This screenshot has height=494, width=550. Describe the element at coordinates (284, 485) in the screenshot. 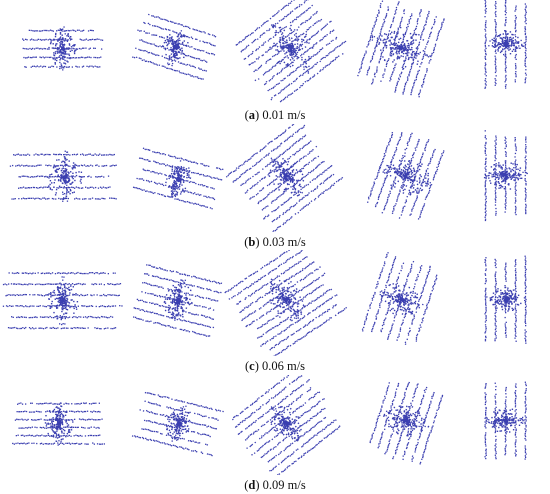

I see `caption-text: 0.09 m/s` at that location.